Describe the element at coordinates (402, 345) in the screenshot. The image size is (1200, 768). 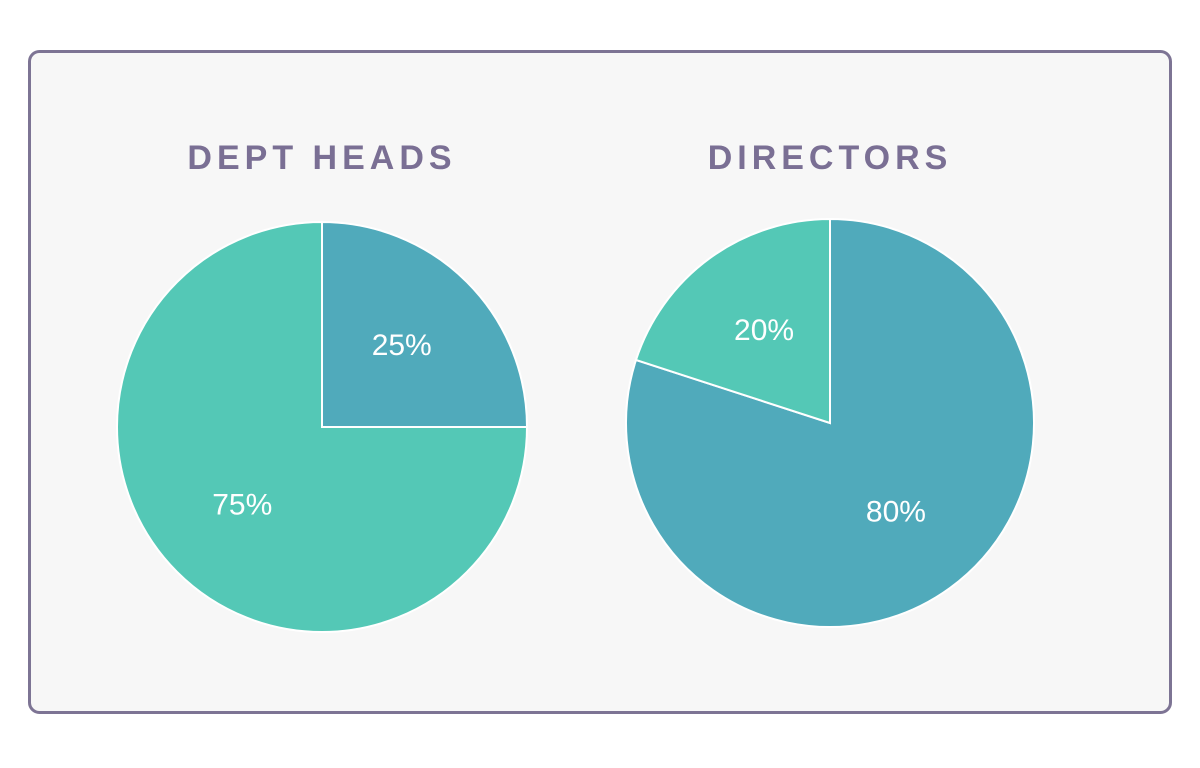
I see `slice-label: 25%` at that location.